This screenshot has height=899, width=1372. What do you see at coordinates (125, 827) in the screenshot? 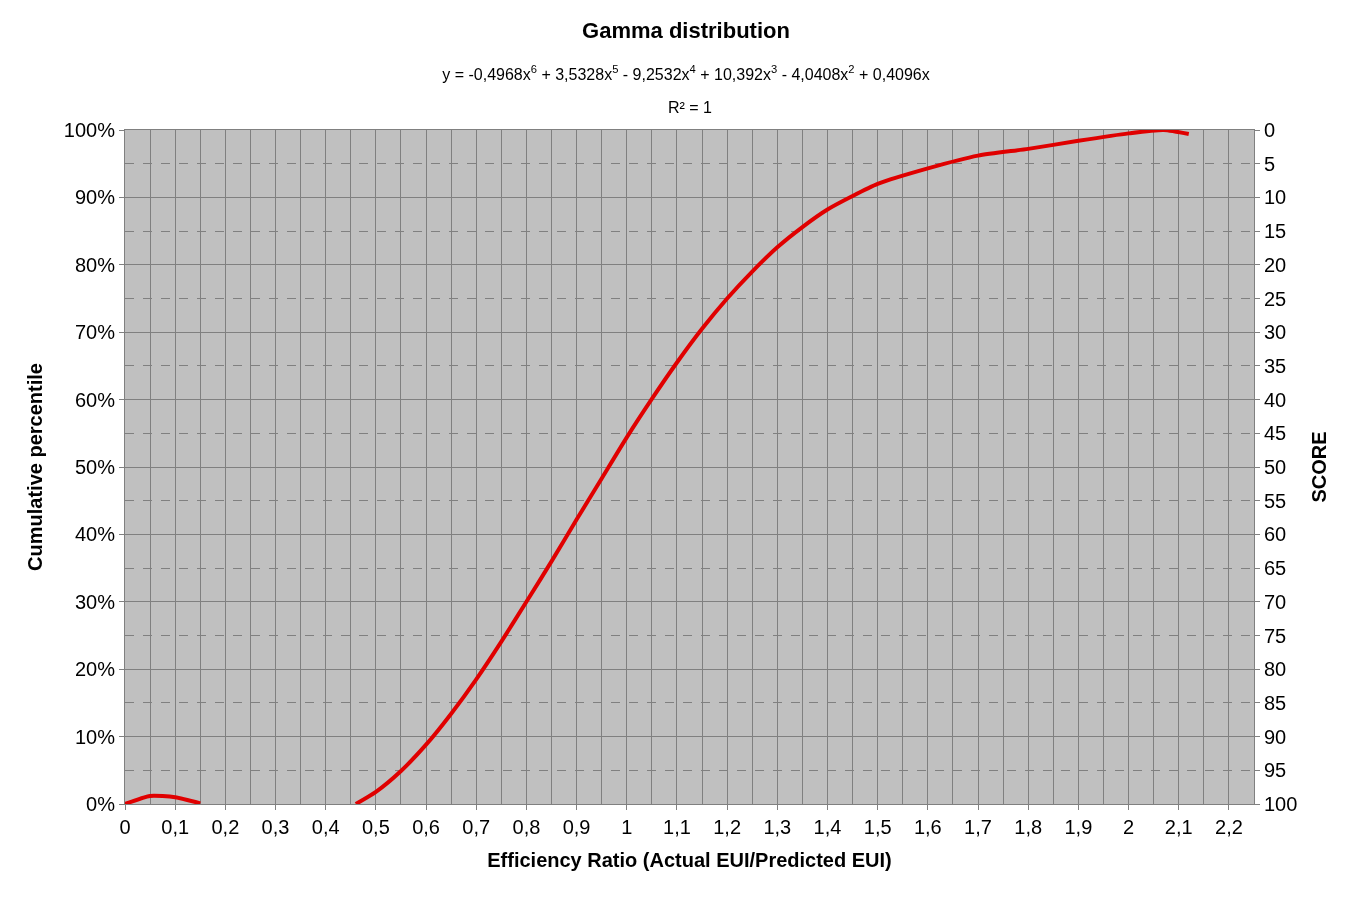
I see `x-tick-label: 0` at bounding box center [125, 827].